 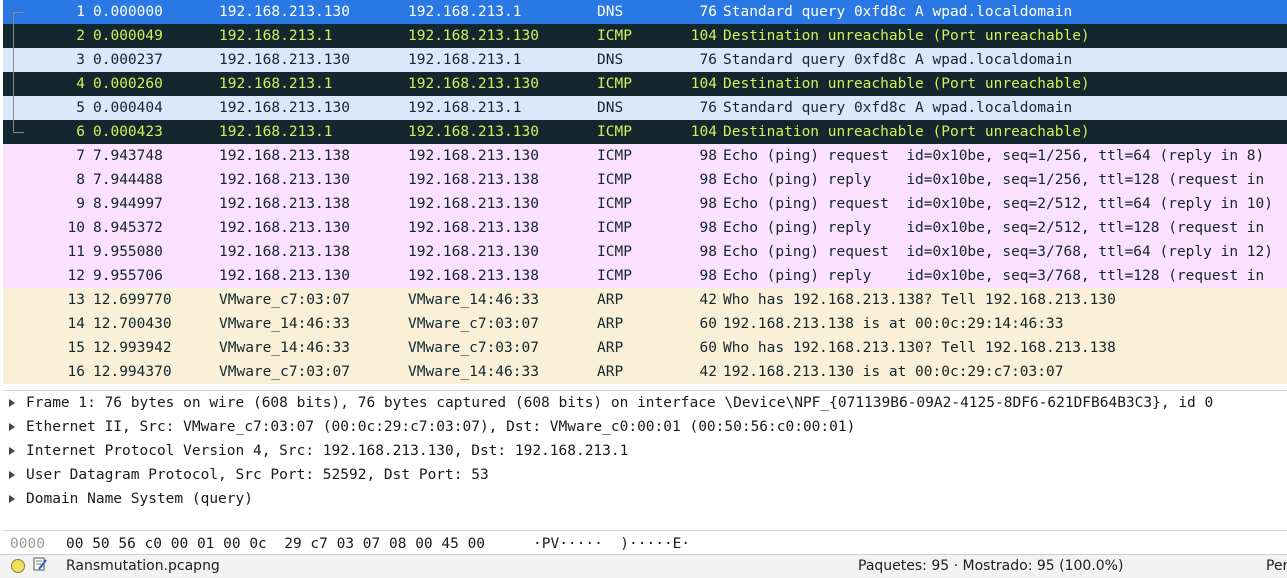 I want to click on packet-time: 12.699770, so click(x=132, y=300).